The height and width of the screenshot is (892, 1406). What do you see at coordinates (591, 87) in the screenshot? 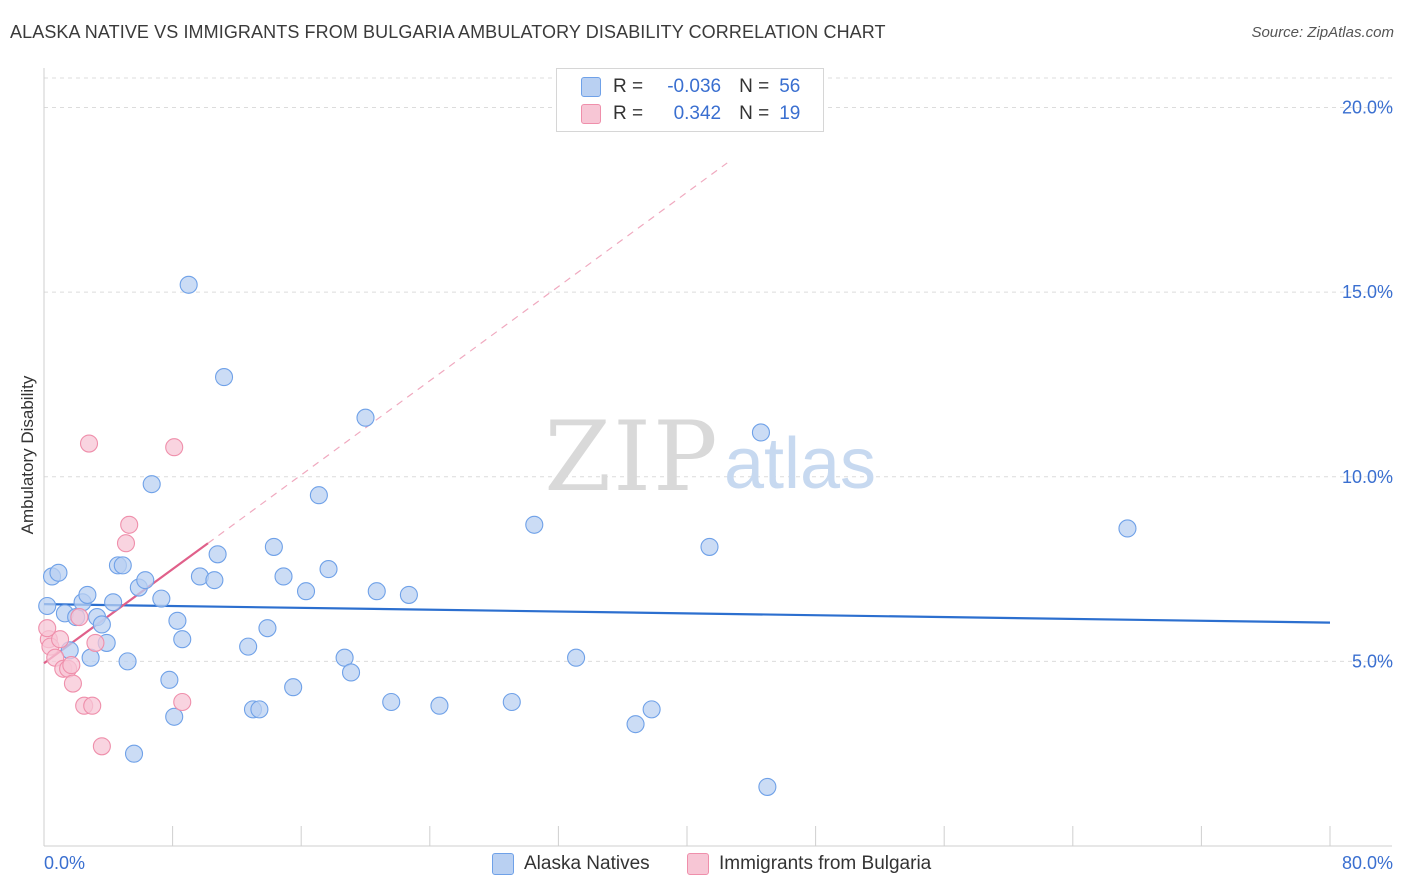
I see `legend-swatch-alaska` at bounding box center [591, 87].